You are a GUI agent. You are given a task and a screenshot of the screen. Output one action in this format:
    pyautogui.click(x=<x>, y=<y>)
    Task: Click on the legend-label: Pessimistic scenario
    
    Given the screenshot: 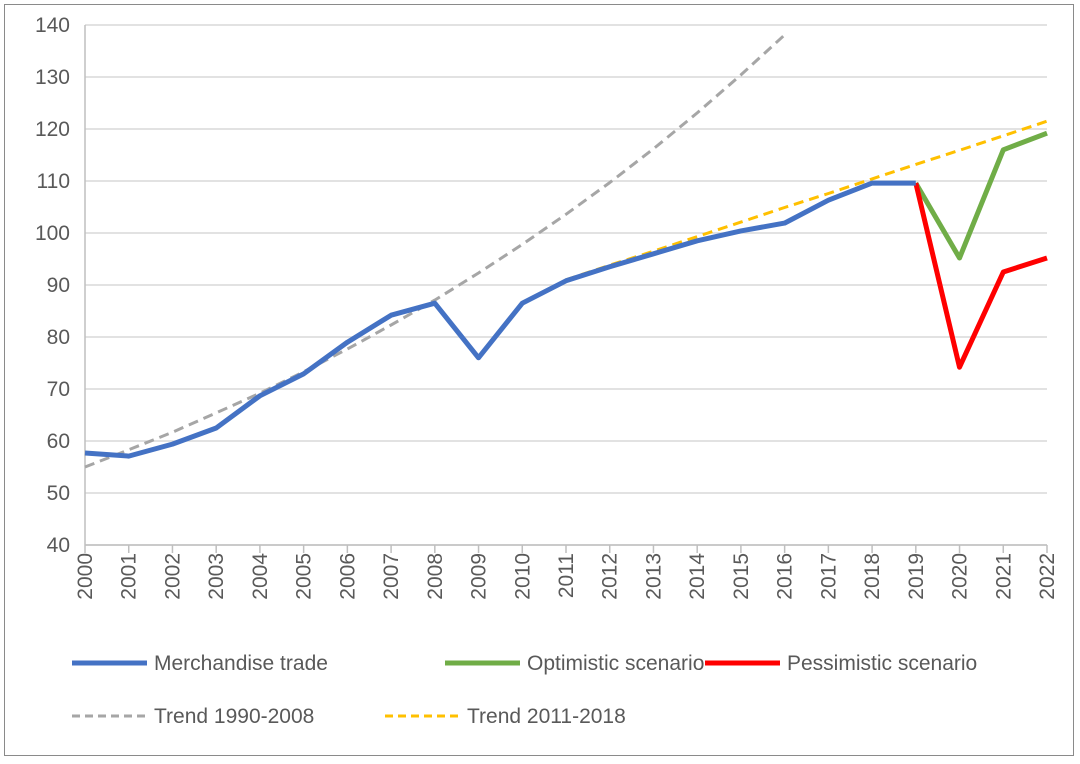 What is the action you would take?
    pyautogui.click(x=882, y=663)
    